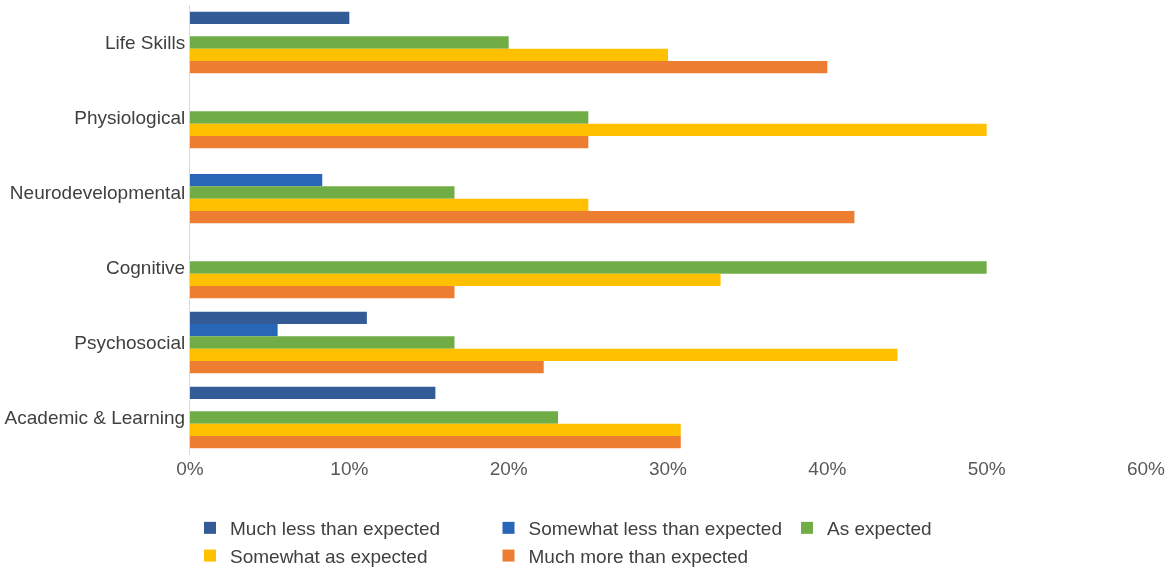  I want to click on x-tick-label: 20%, so click(508, 468).